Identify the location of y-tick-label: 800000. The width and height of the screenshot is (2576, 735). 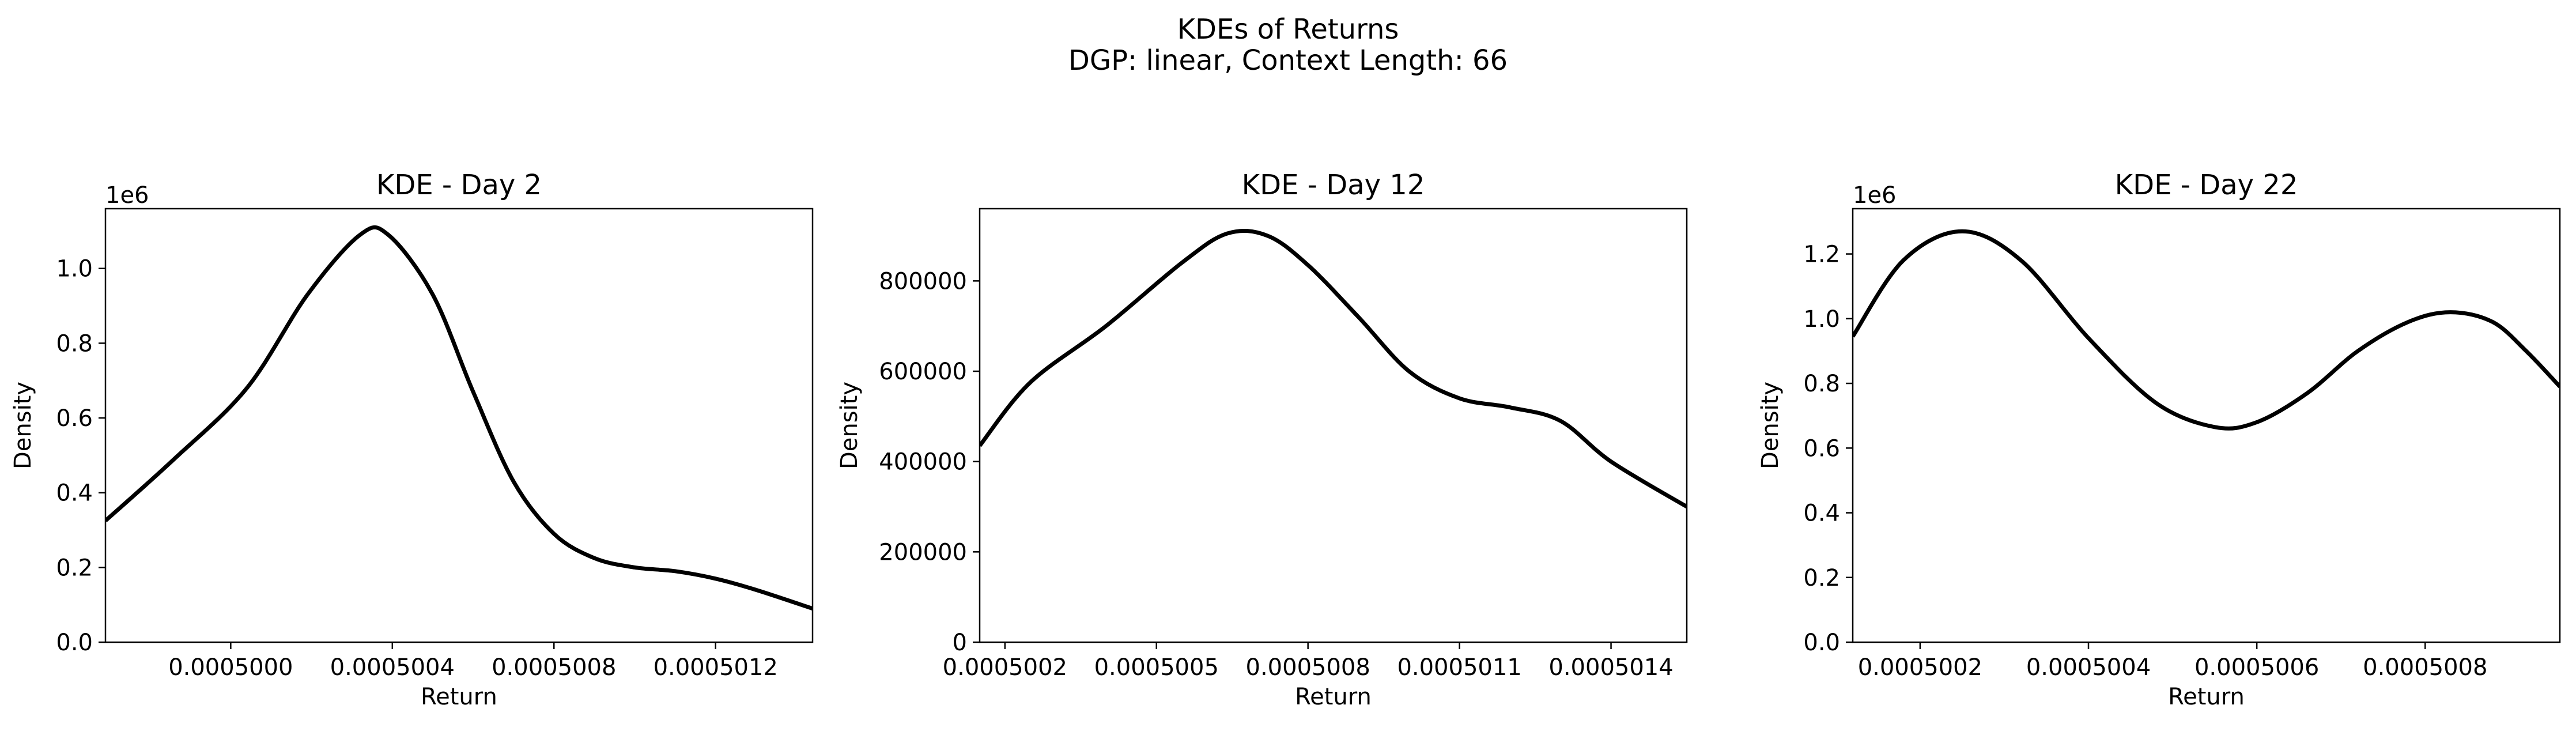
(923, 281).